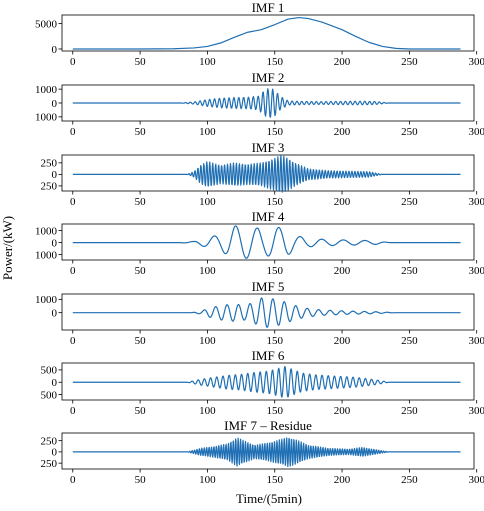  I want to click on x-axis-label: Time/(5min), so click(269, 498).